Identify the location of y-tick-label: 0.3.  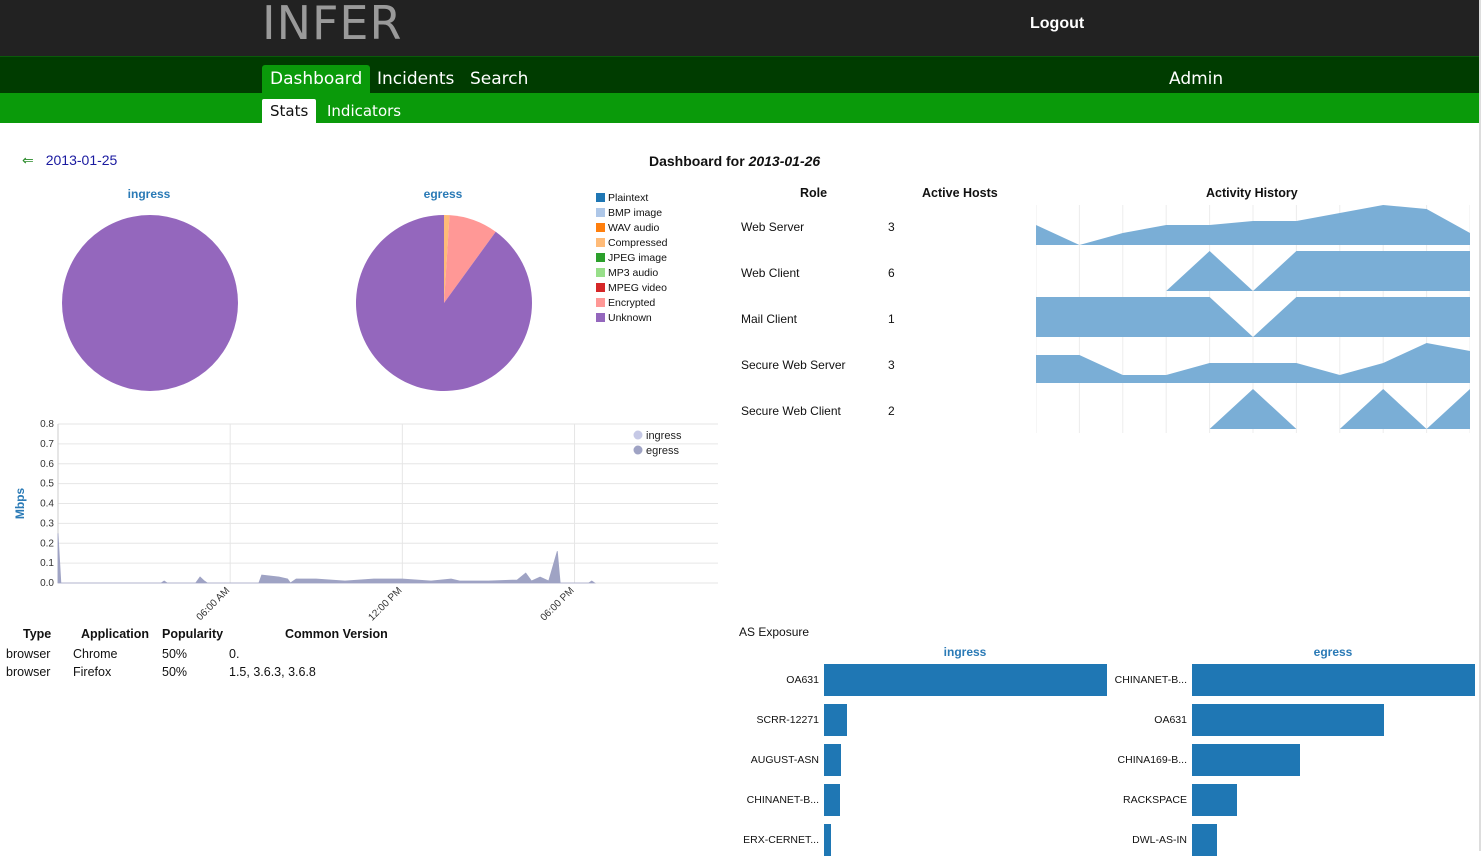
(47, 523).